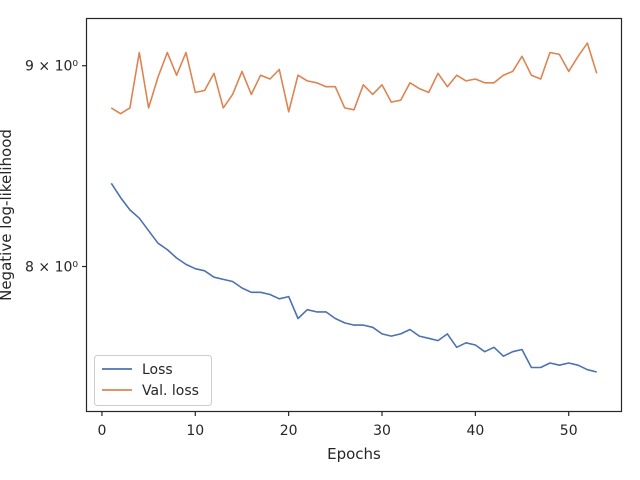 Image resolution: width=640 pixels, height=480 pixels. I want to click on y-axis-ticks: 8 × 10⁰ 9 × 10⁰, so click(56, 167).